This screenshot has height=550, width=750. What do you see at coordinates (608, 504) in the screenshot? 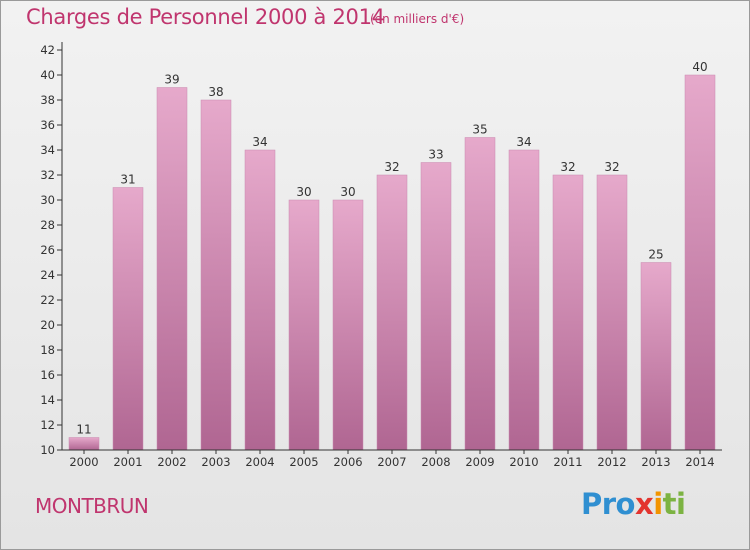
I see `logo-part-1: Pro` at bounding box center [608, 504].